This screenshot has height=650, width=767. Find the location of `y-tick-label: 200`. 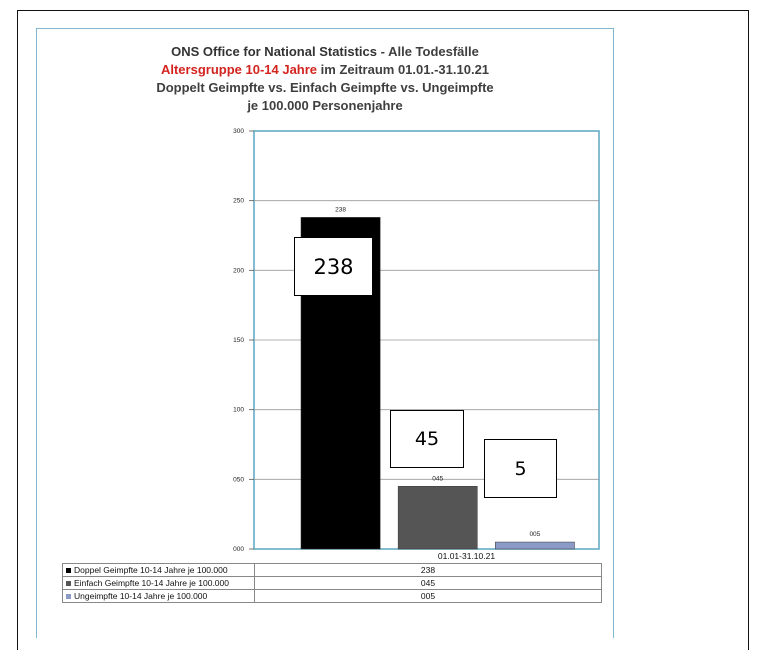

y-tick-label: 200 is located at coordinates (238, 270).